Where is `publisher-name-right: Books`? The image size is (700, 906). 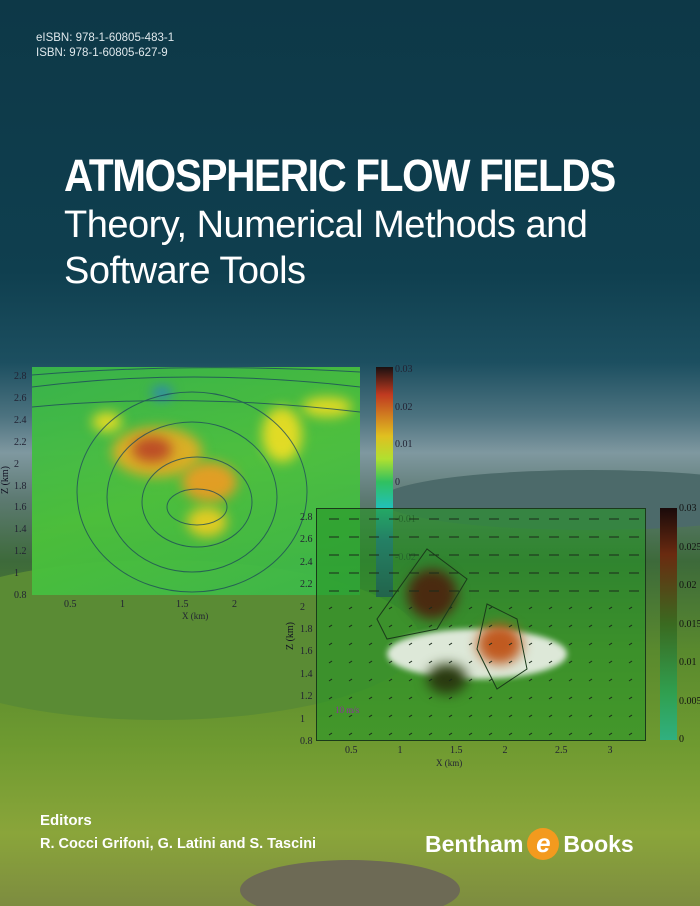
publisher-name-right: Books is located at coordinates (598, 843).